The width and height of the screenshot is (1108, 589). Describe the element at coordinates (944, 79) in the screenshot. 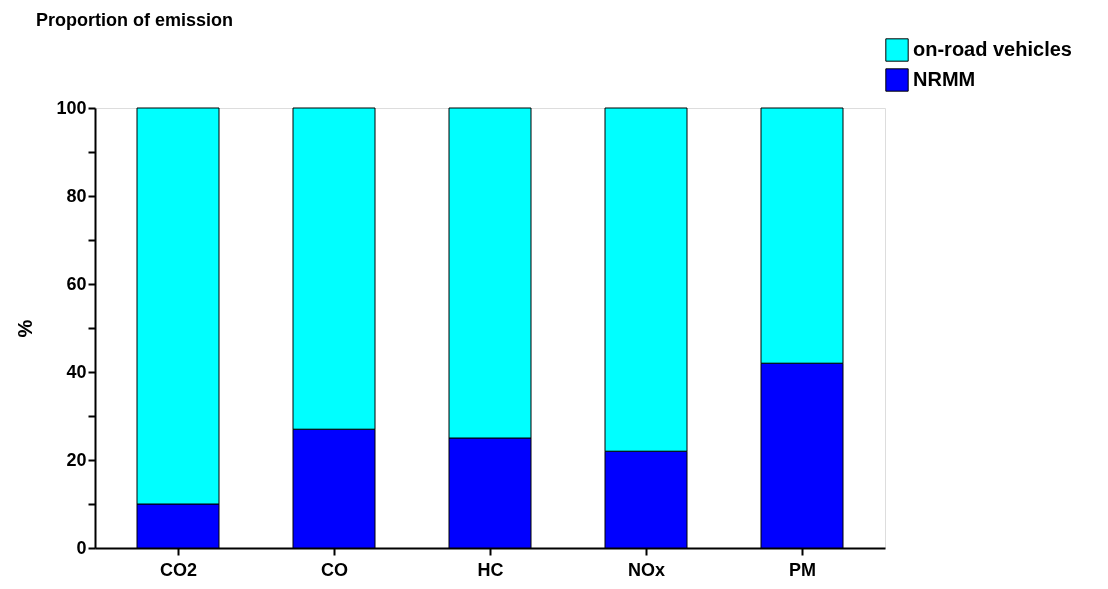

I see `legend-label: NRMM` at that location.